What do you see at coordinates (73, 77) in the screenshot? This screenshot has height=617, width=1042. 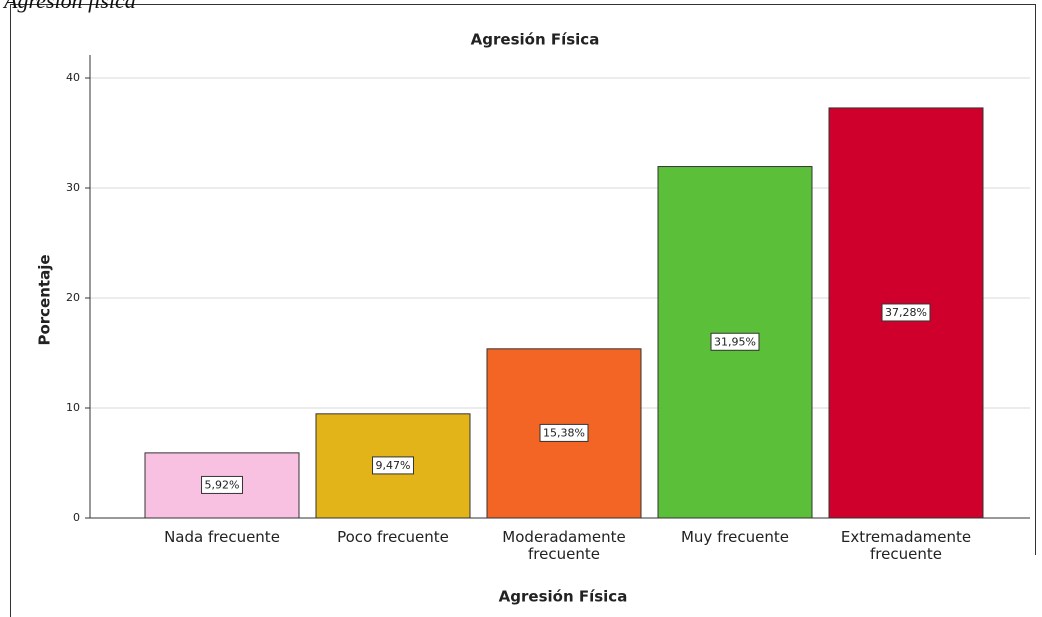 I see `y-tick-label: 40` at bounding box center [73, 77].